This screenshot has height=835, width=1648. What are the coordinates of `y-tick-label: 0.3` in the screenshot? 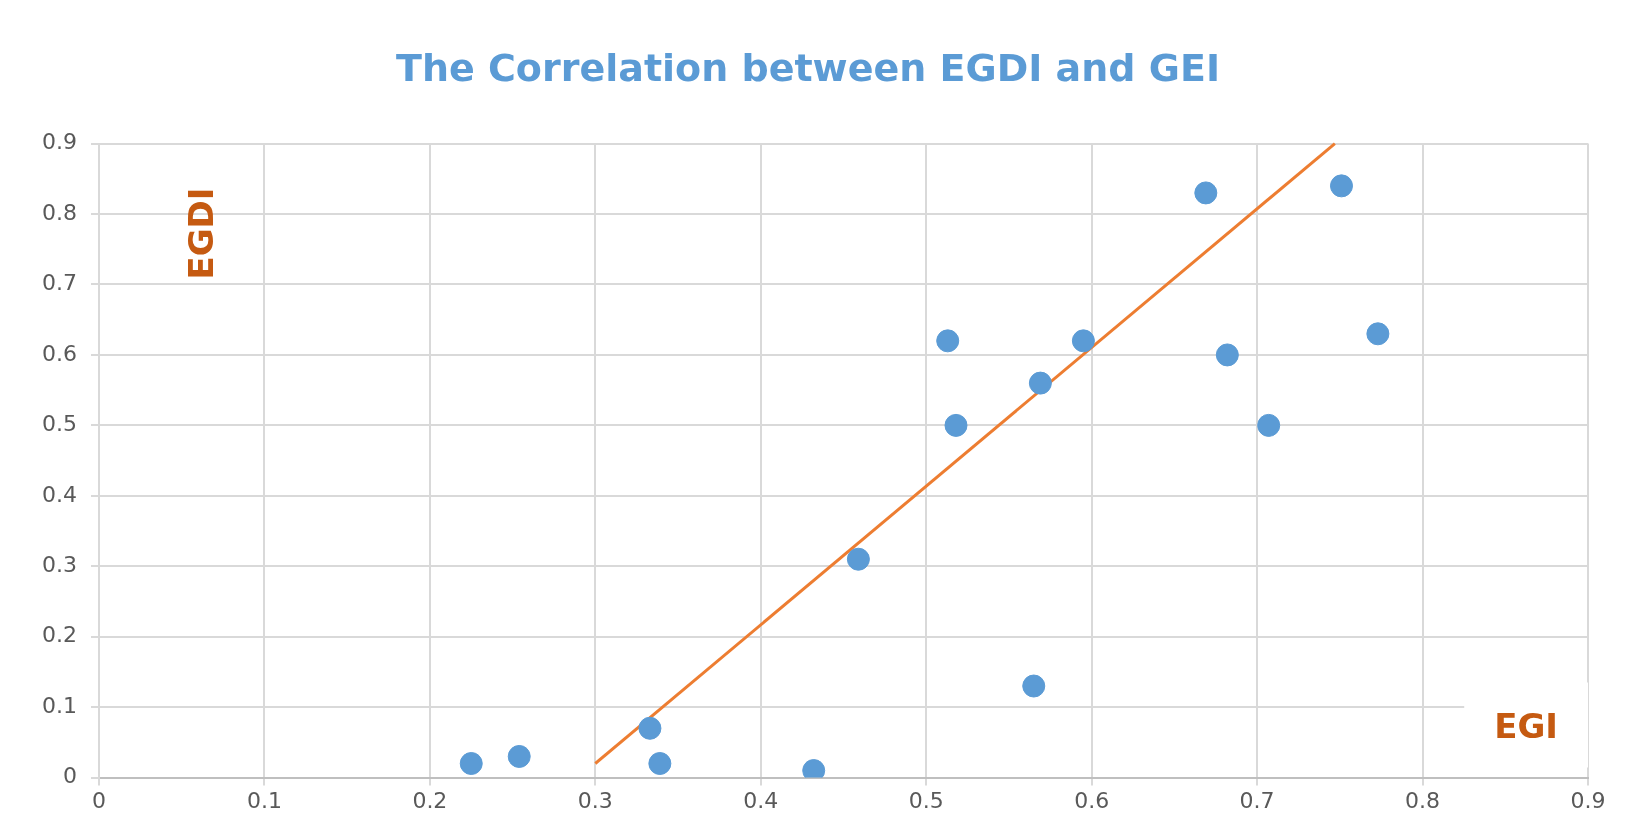 It's located at (59, 564).